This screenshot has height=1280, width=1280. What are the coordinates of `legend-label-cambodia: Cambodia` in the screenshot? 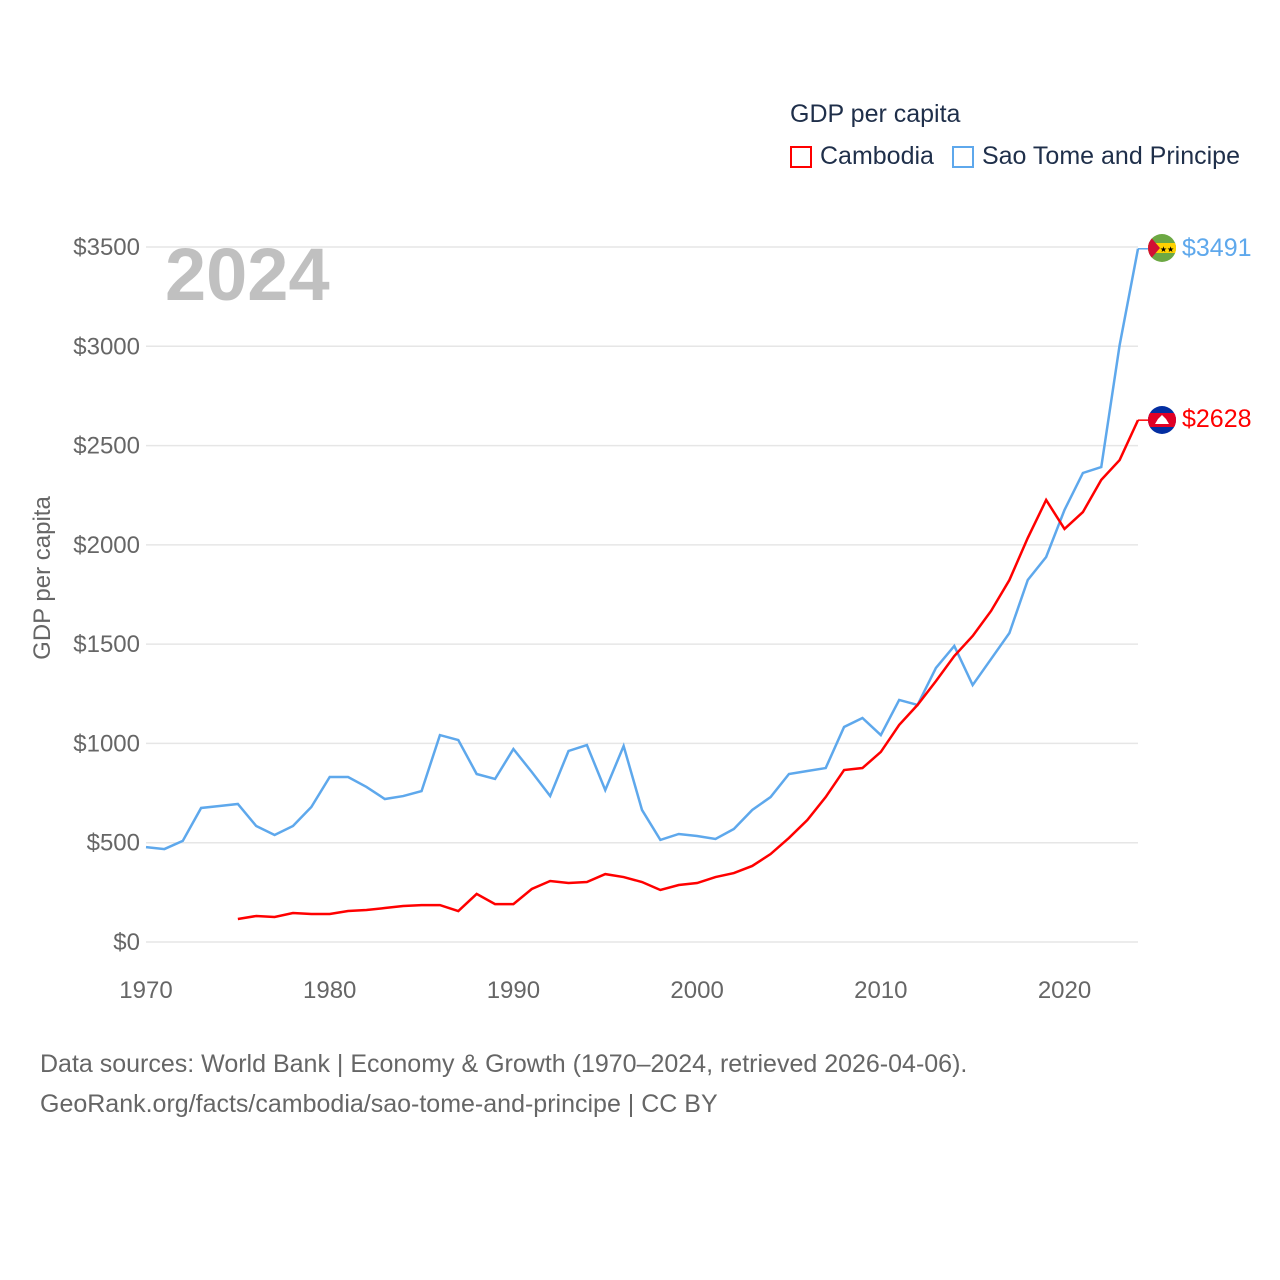 It's located at (877, 156).